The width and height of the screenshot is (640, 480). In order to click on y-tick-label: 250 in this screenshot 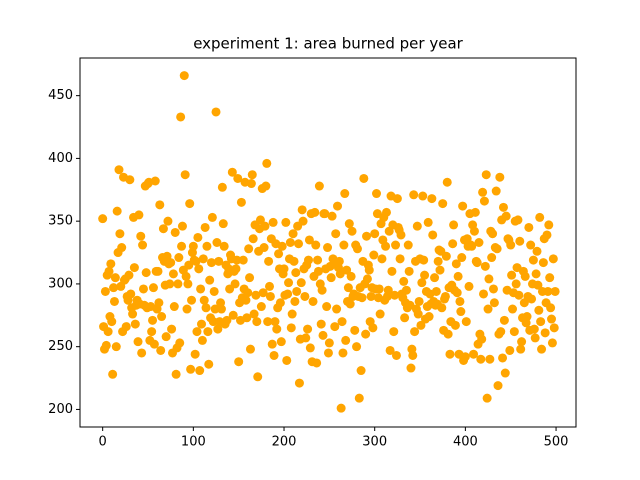, I will do `click(60, 346)`.